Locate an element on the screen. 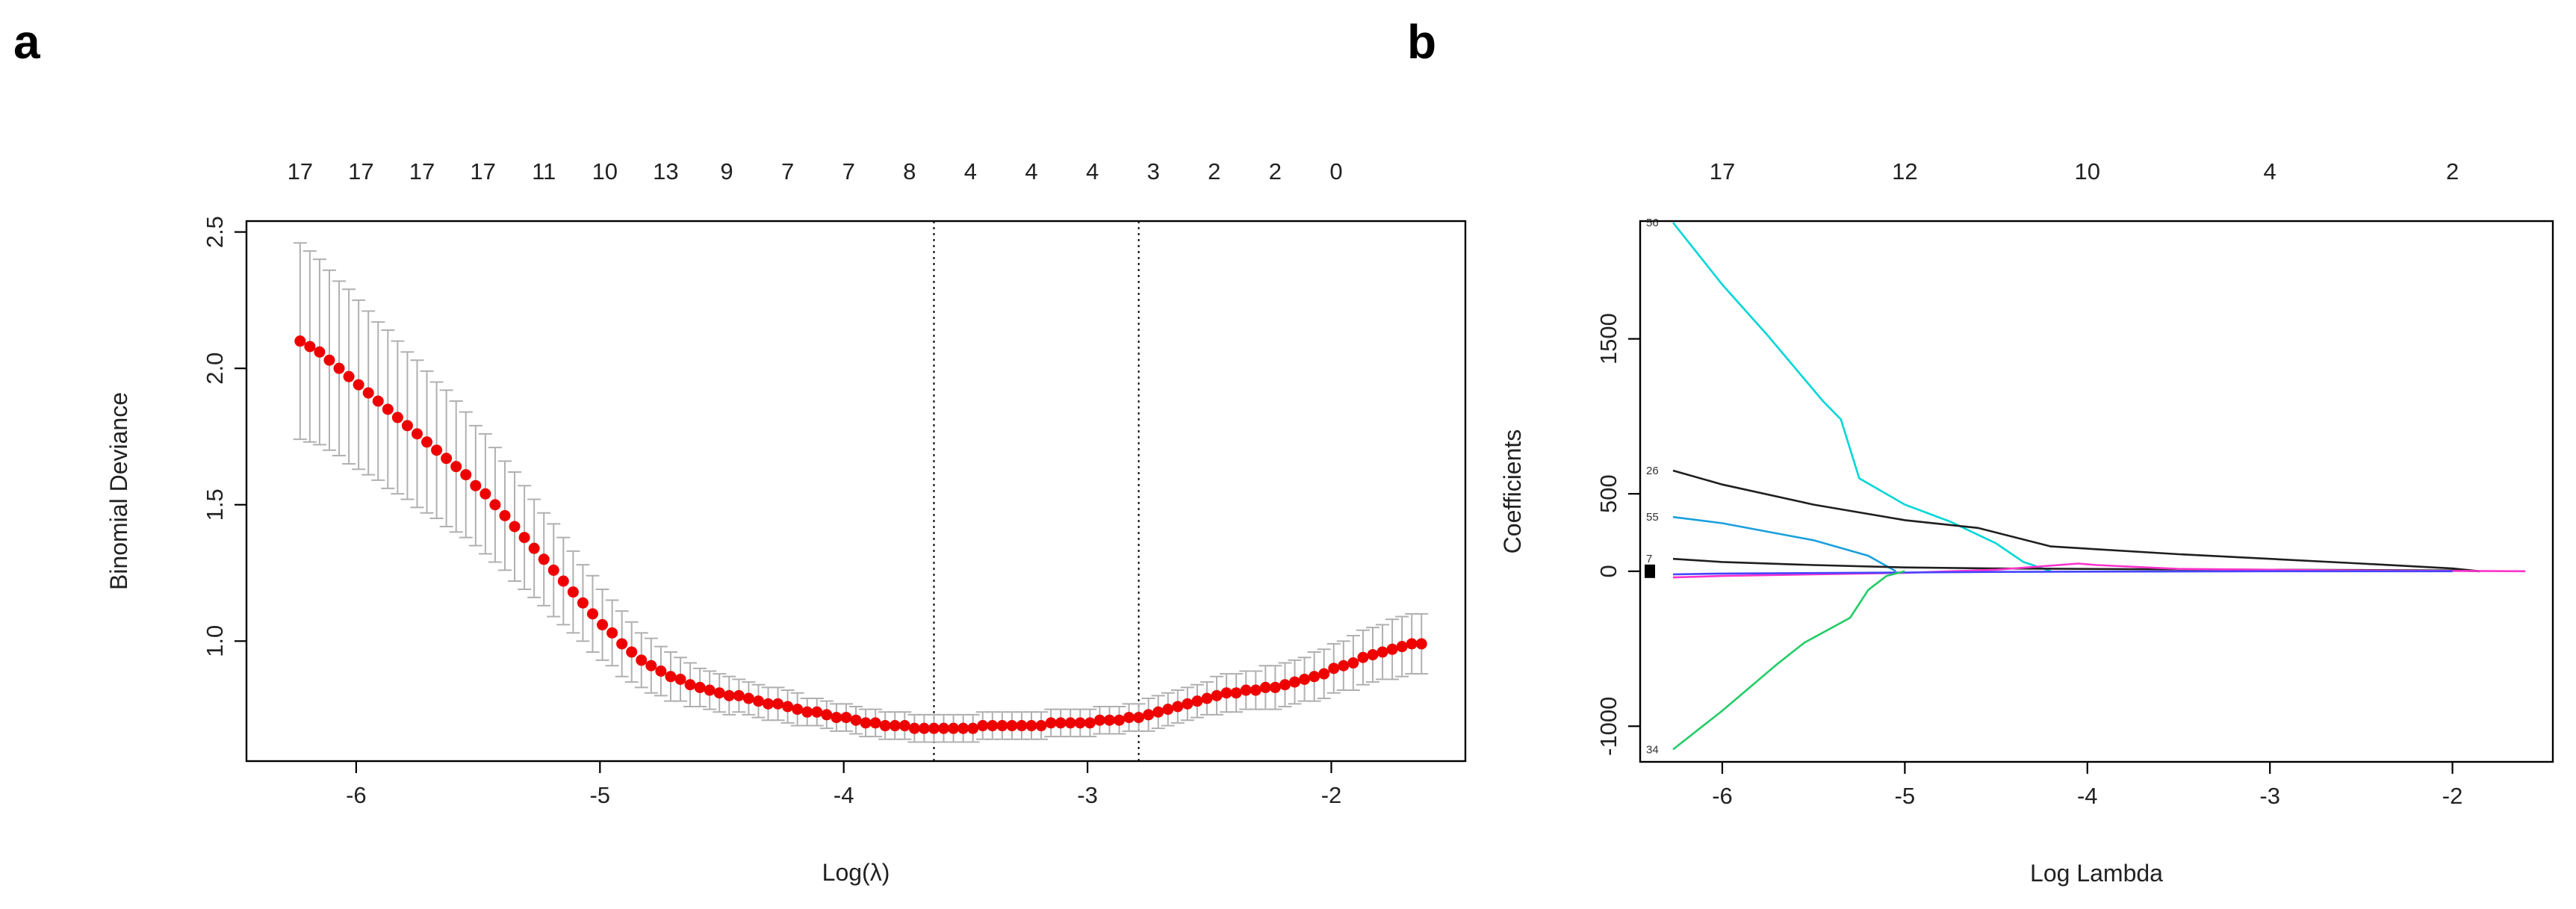 This screenshot has height=909, width=2576. top-axis-label-b: 12 is located at coordinates (1904, 171).